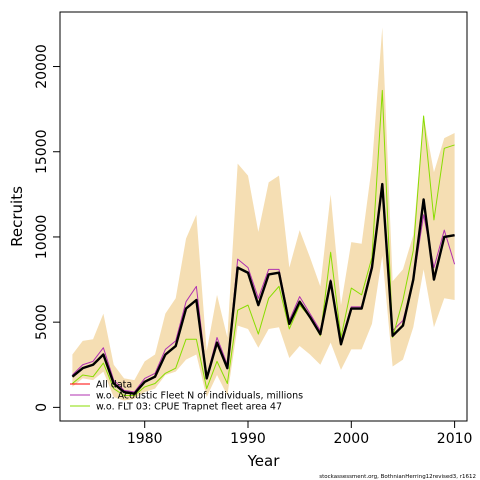  I want to click on y-tick-label: 5000, so click(42, 322).